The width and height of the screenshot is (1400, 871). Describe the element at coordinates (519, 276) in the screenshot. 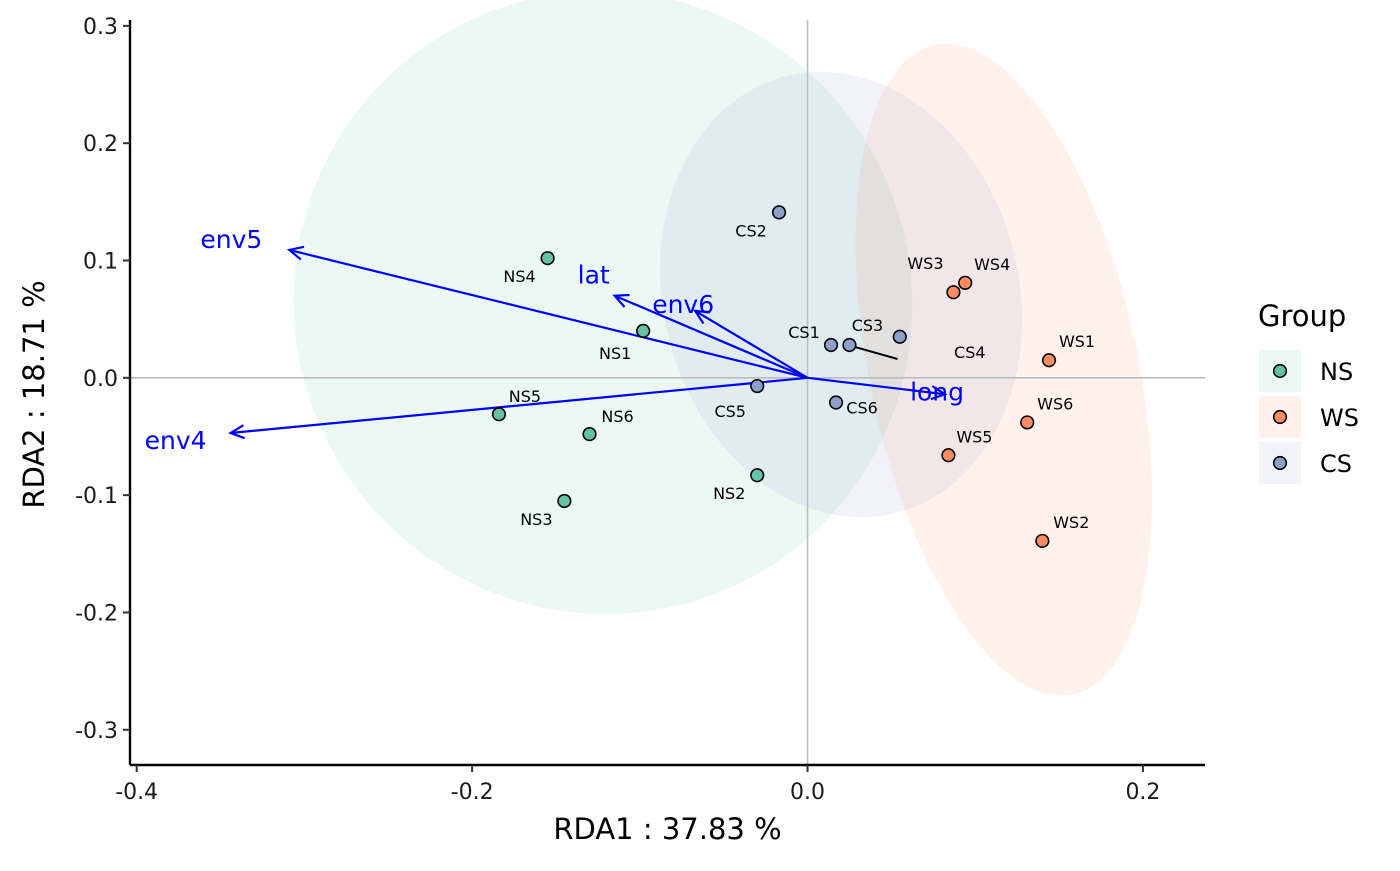

I see `point-label-ns4: NS4` at that location.